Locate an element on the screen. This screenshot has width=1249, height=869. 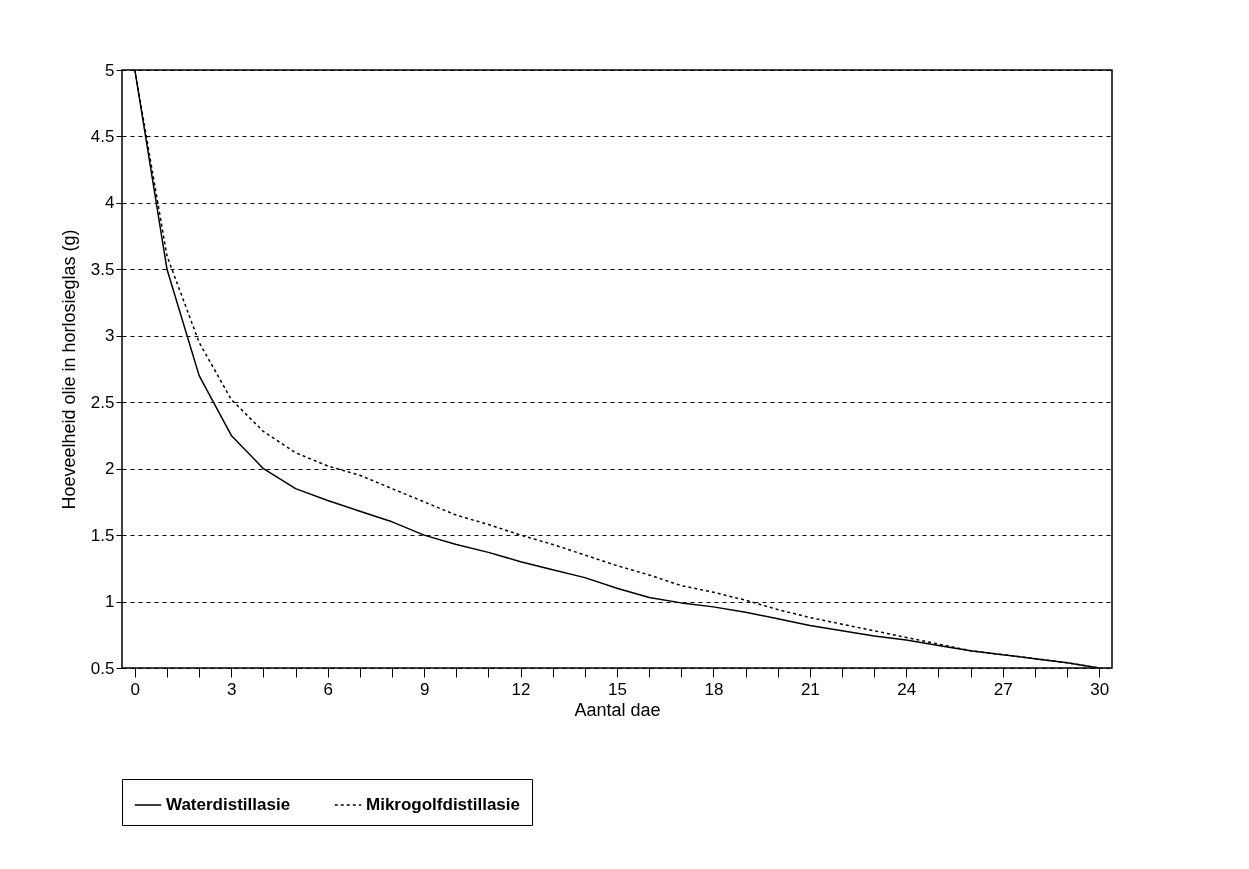
y-axis-title: Hoeveelheid olie in horlosieglas (g) is located at coordinates (68, 369).